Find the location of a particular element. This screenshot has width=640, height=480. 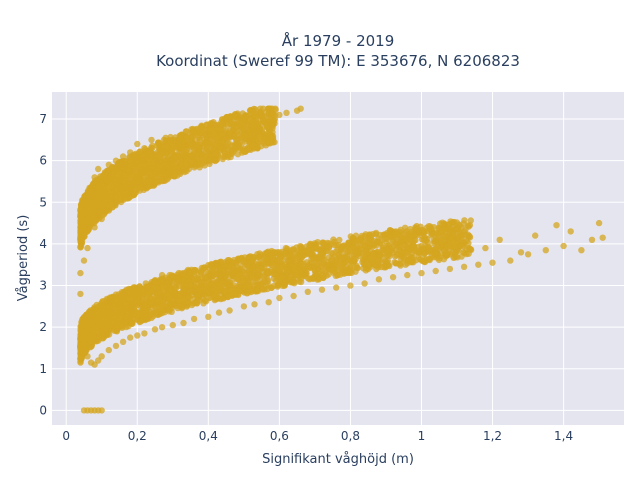

y-tick-label: 1 is located at coordinates (43, 369).